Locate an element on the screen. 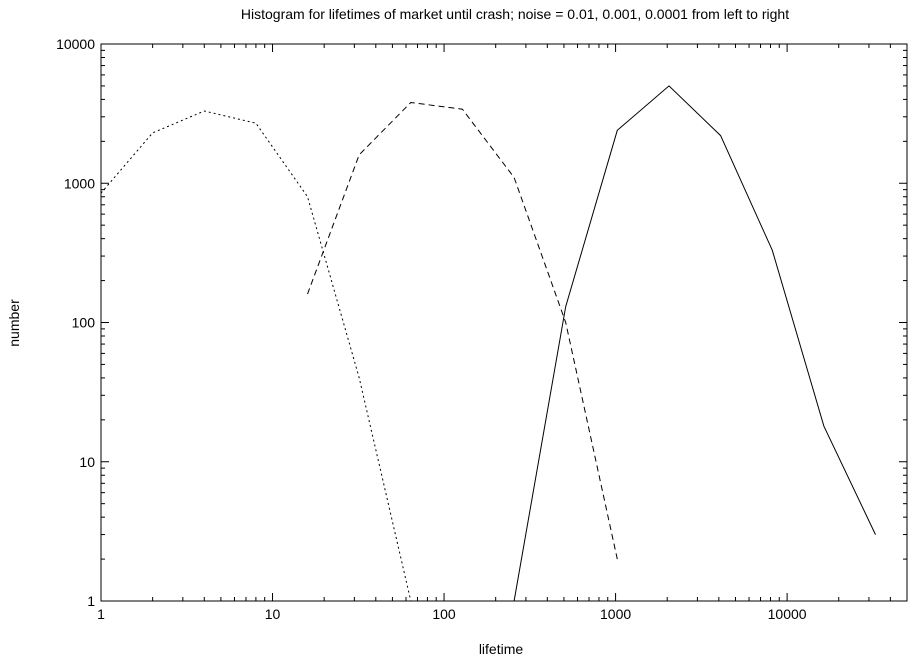  x-tick-labels: 1 10 100 1000 10000 is located at coordinates (452, 614).